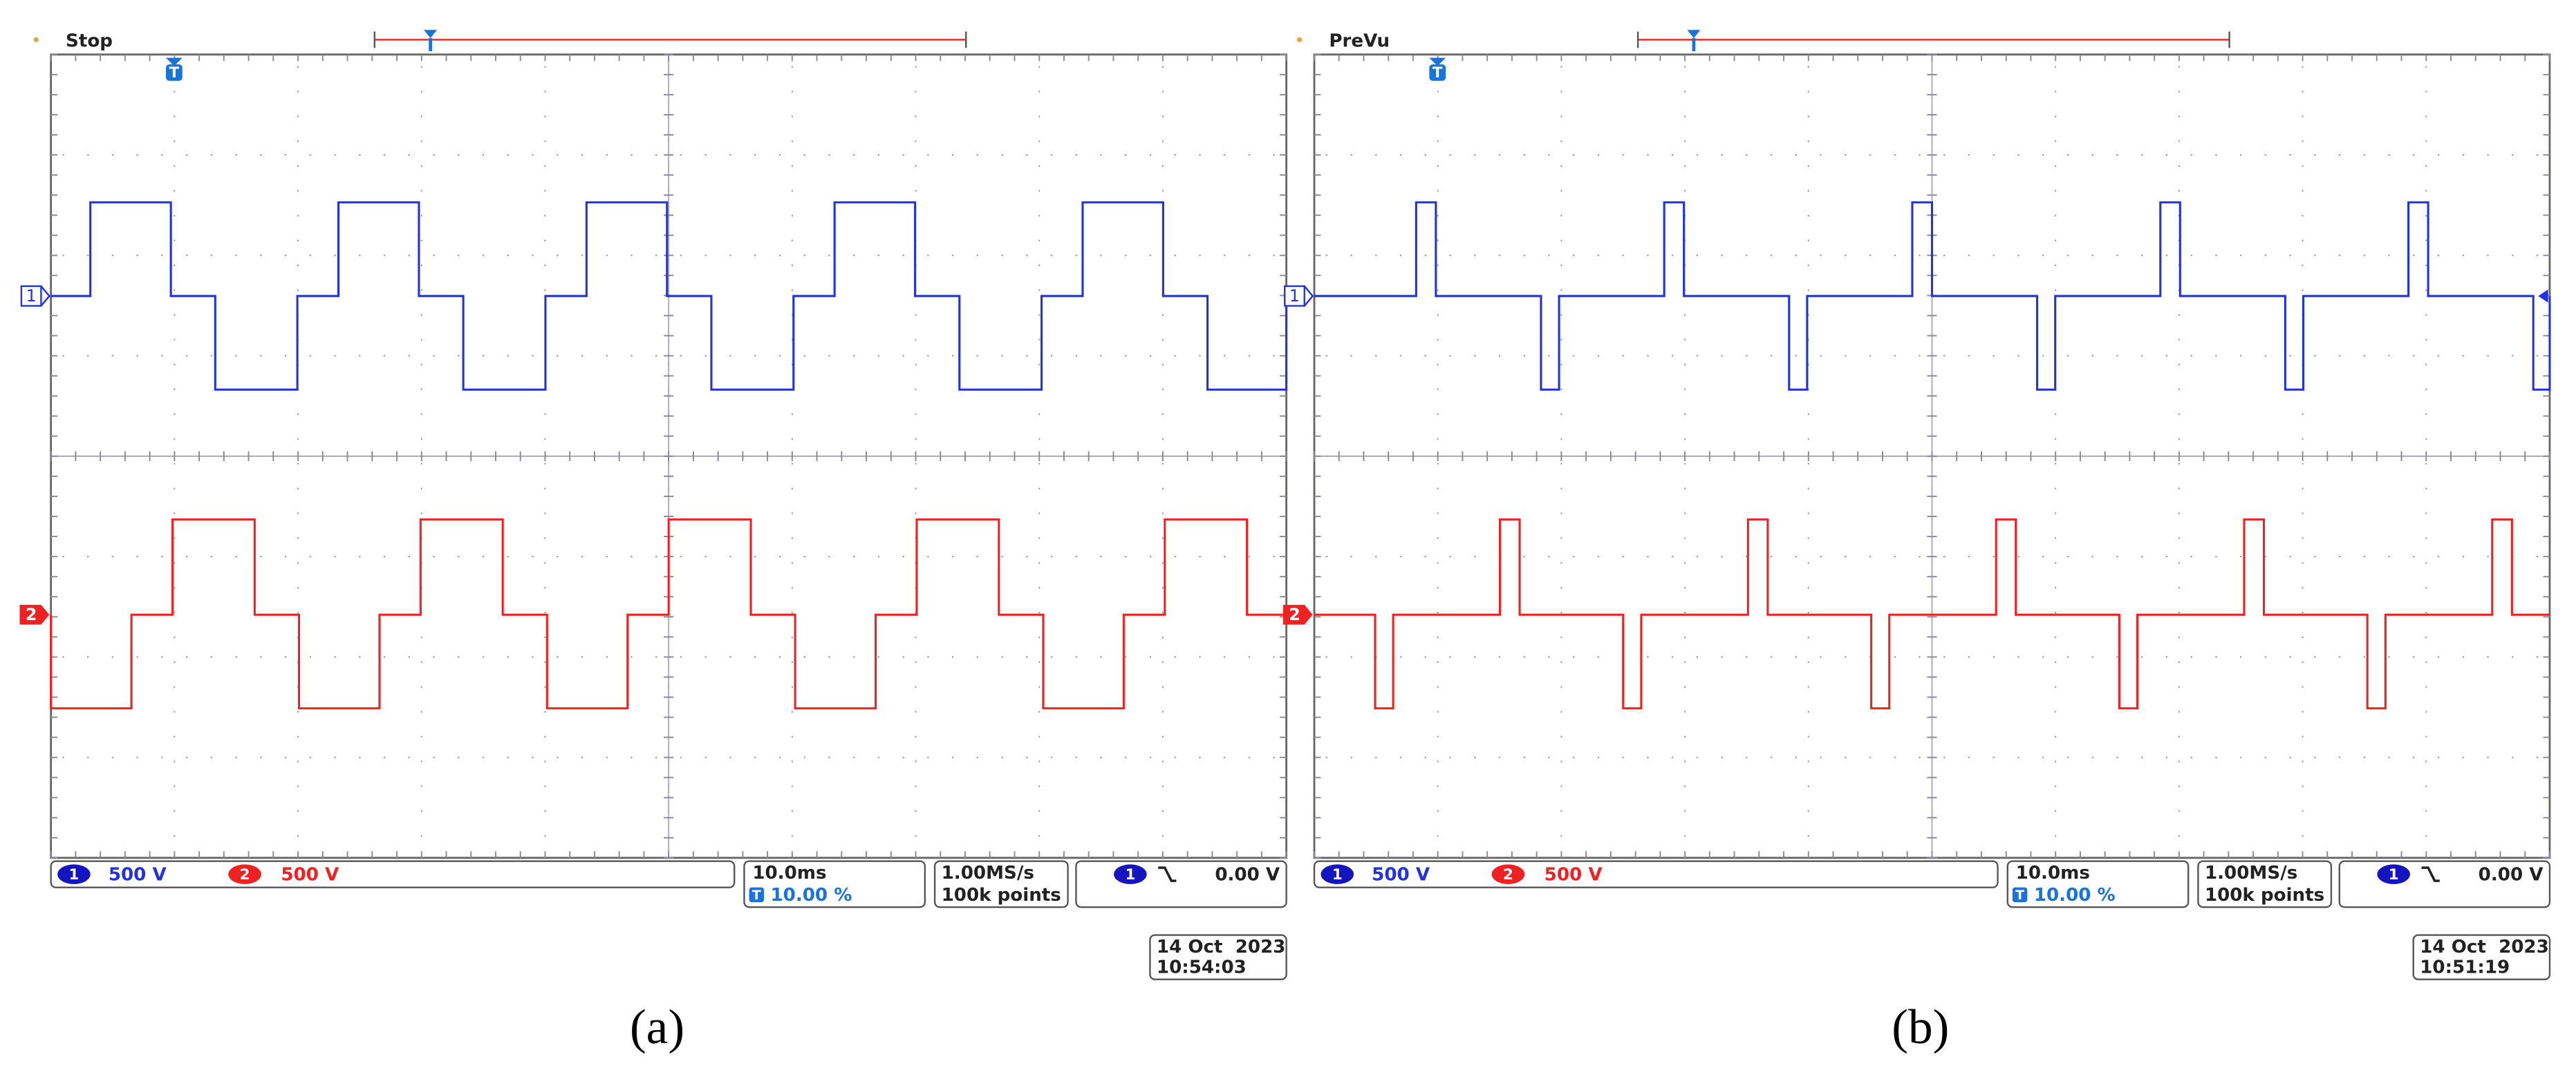 The image size is (2576, 1075). Describe the element at coordinates (1202, 967) in the screenshot. I see `time: 10:54:03` at that location.